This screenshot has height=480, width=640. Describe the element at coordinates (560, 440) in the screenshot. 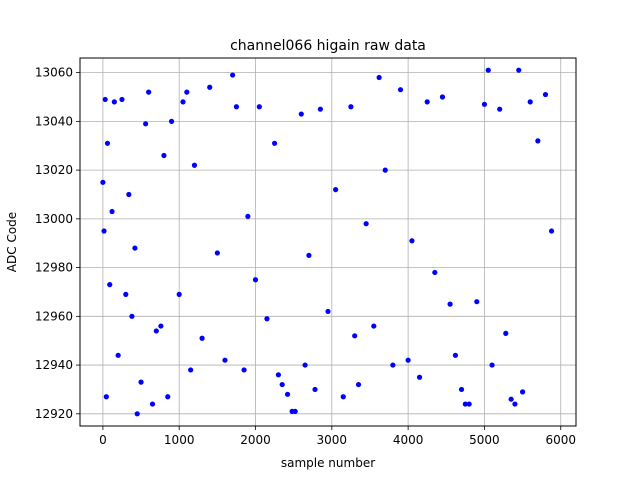

I see `x-tick-label: 6000` at that location.